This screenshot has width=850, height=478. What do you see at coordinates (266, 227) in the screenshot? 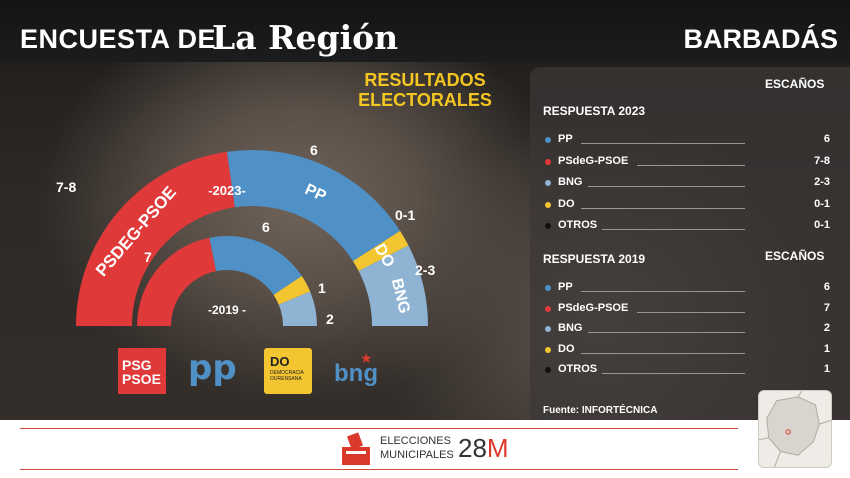
I see `seat-label-2019-1: 6` at bounding box center [266, 227].